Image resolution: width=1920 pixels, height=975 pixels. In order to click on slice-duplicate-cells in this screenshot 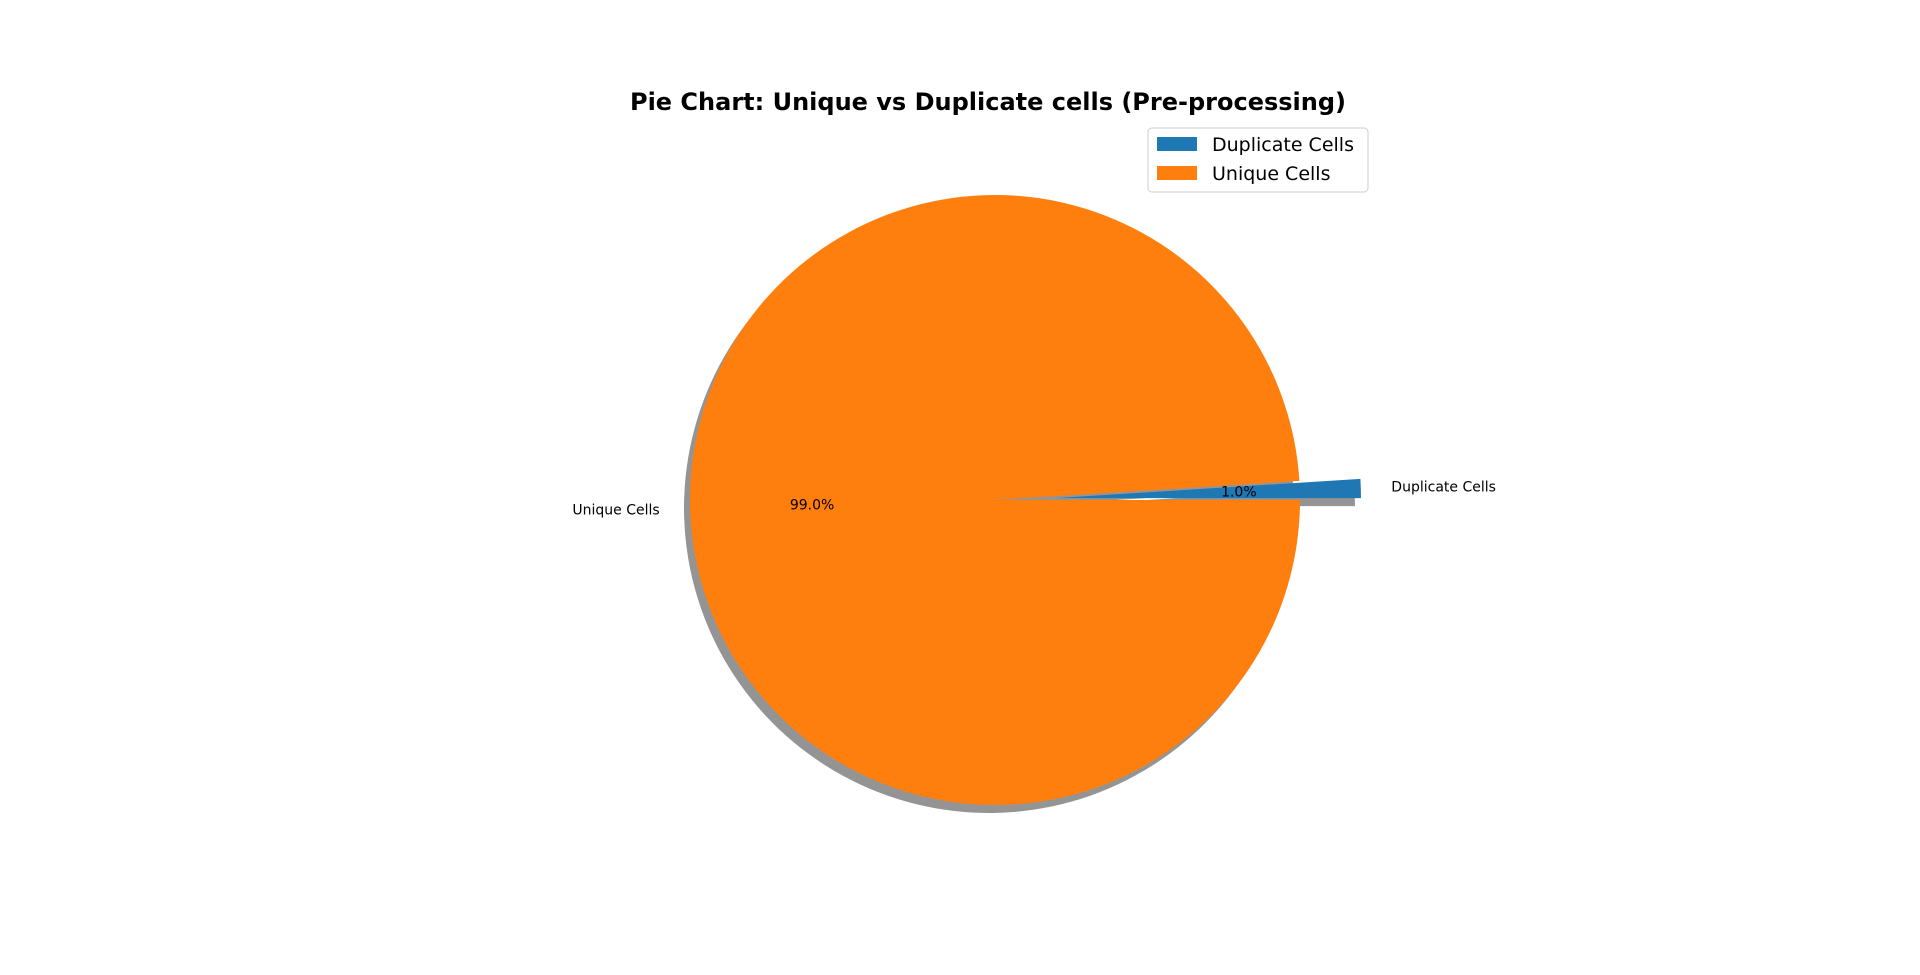, I will do `click(1208, 488)`.